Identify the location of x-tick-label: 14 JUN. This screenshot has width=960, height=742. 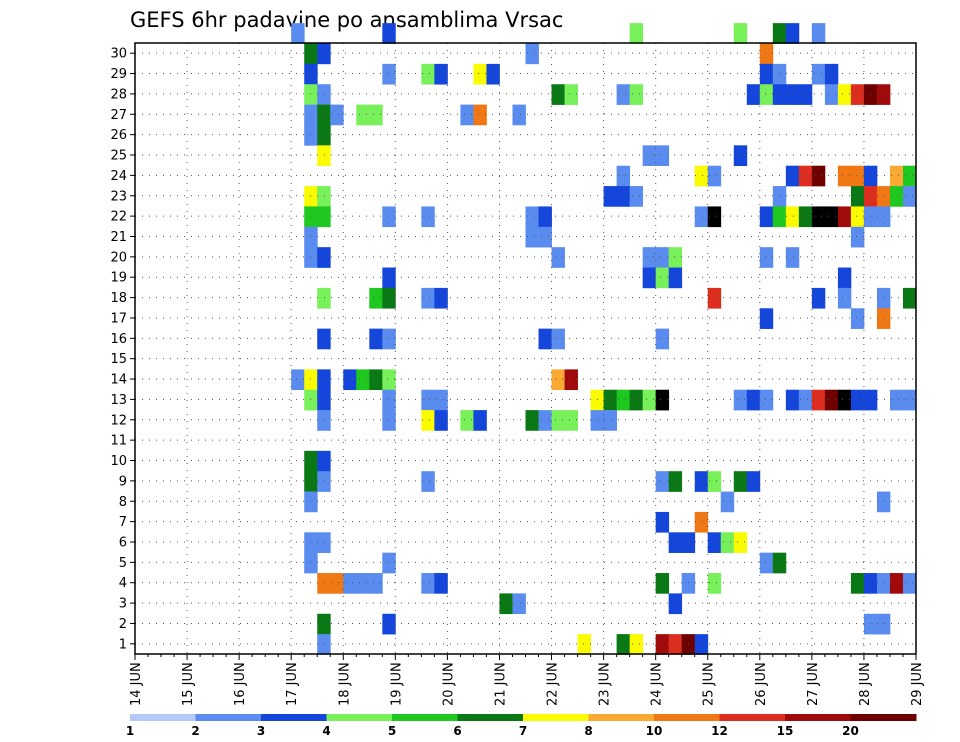
(136, 684).